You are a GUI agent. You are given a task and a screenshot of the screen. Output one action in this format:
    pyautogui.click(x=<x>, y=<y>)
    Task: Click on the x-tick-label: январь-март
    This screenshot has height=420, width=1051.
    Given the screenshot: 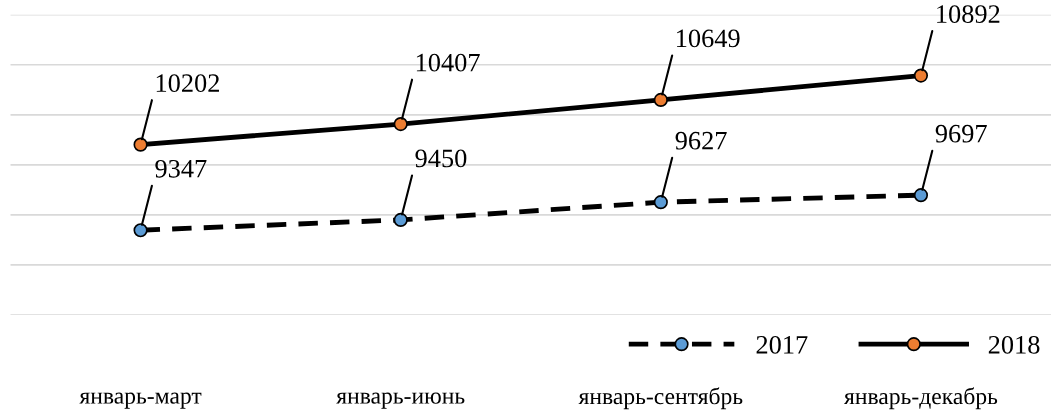 What is the action you would take?
    pyautogui.click(x=140, y=400)
    